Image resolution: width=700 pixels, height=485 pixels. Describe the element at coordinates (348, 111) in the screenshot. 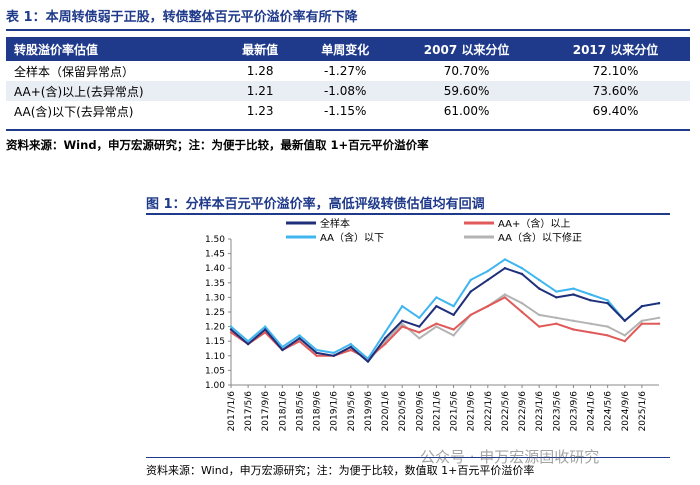

I see `table-row: AA(含)以下(去异常点) 1.23 -1.15% 61.00% 69.40%` at that location.